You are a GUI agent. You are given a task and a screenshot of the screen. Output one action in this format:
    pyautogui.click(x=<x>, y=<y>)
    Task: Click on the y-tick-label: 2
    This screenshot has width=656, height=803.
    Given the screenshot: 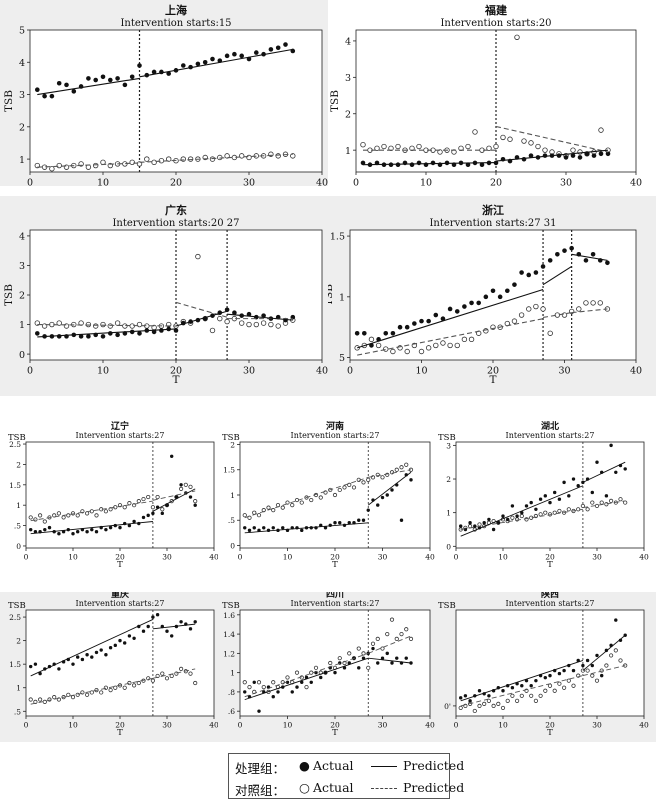 What is the action you would take?
    pyautogui.click(x=22, y=127)
    